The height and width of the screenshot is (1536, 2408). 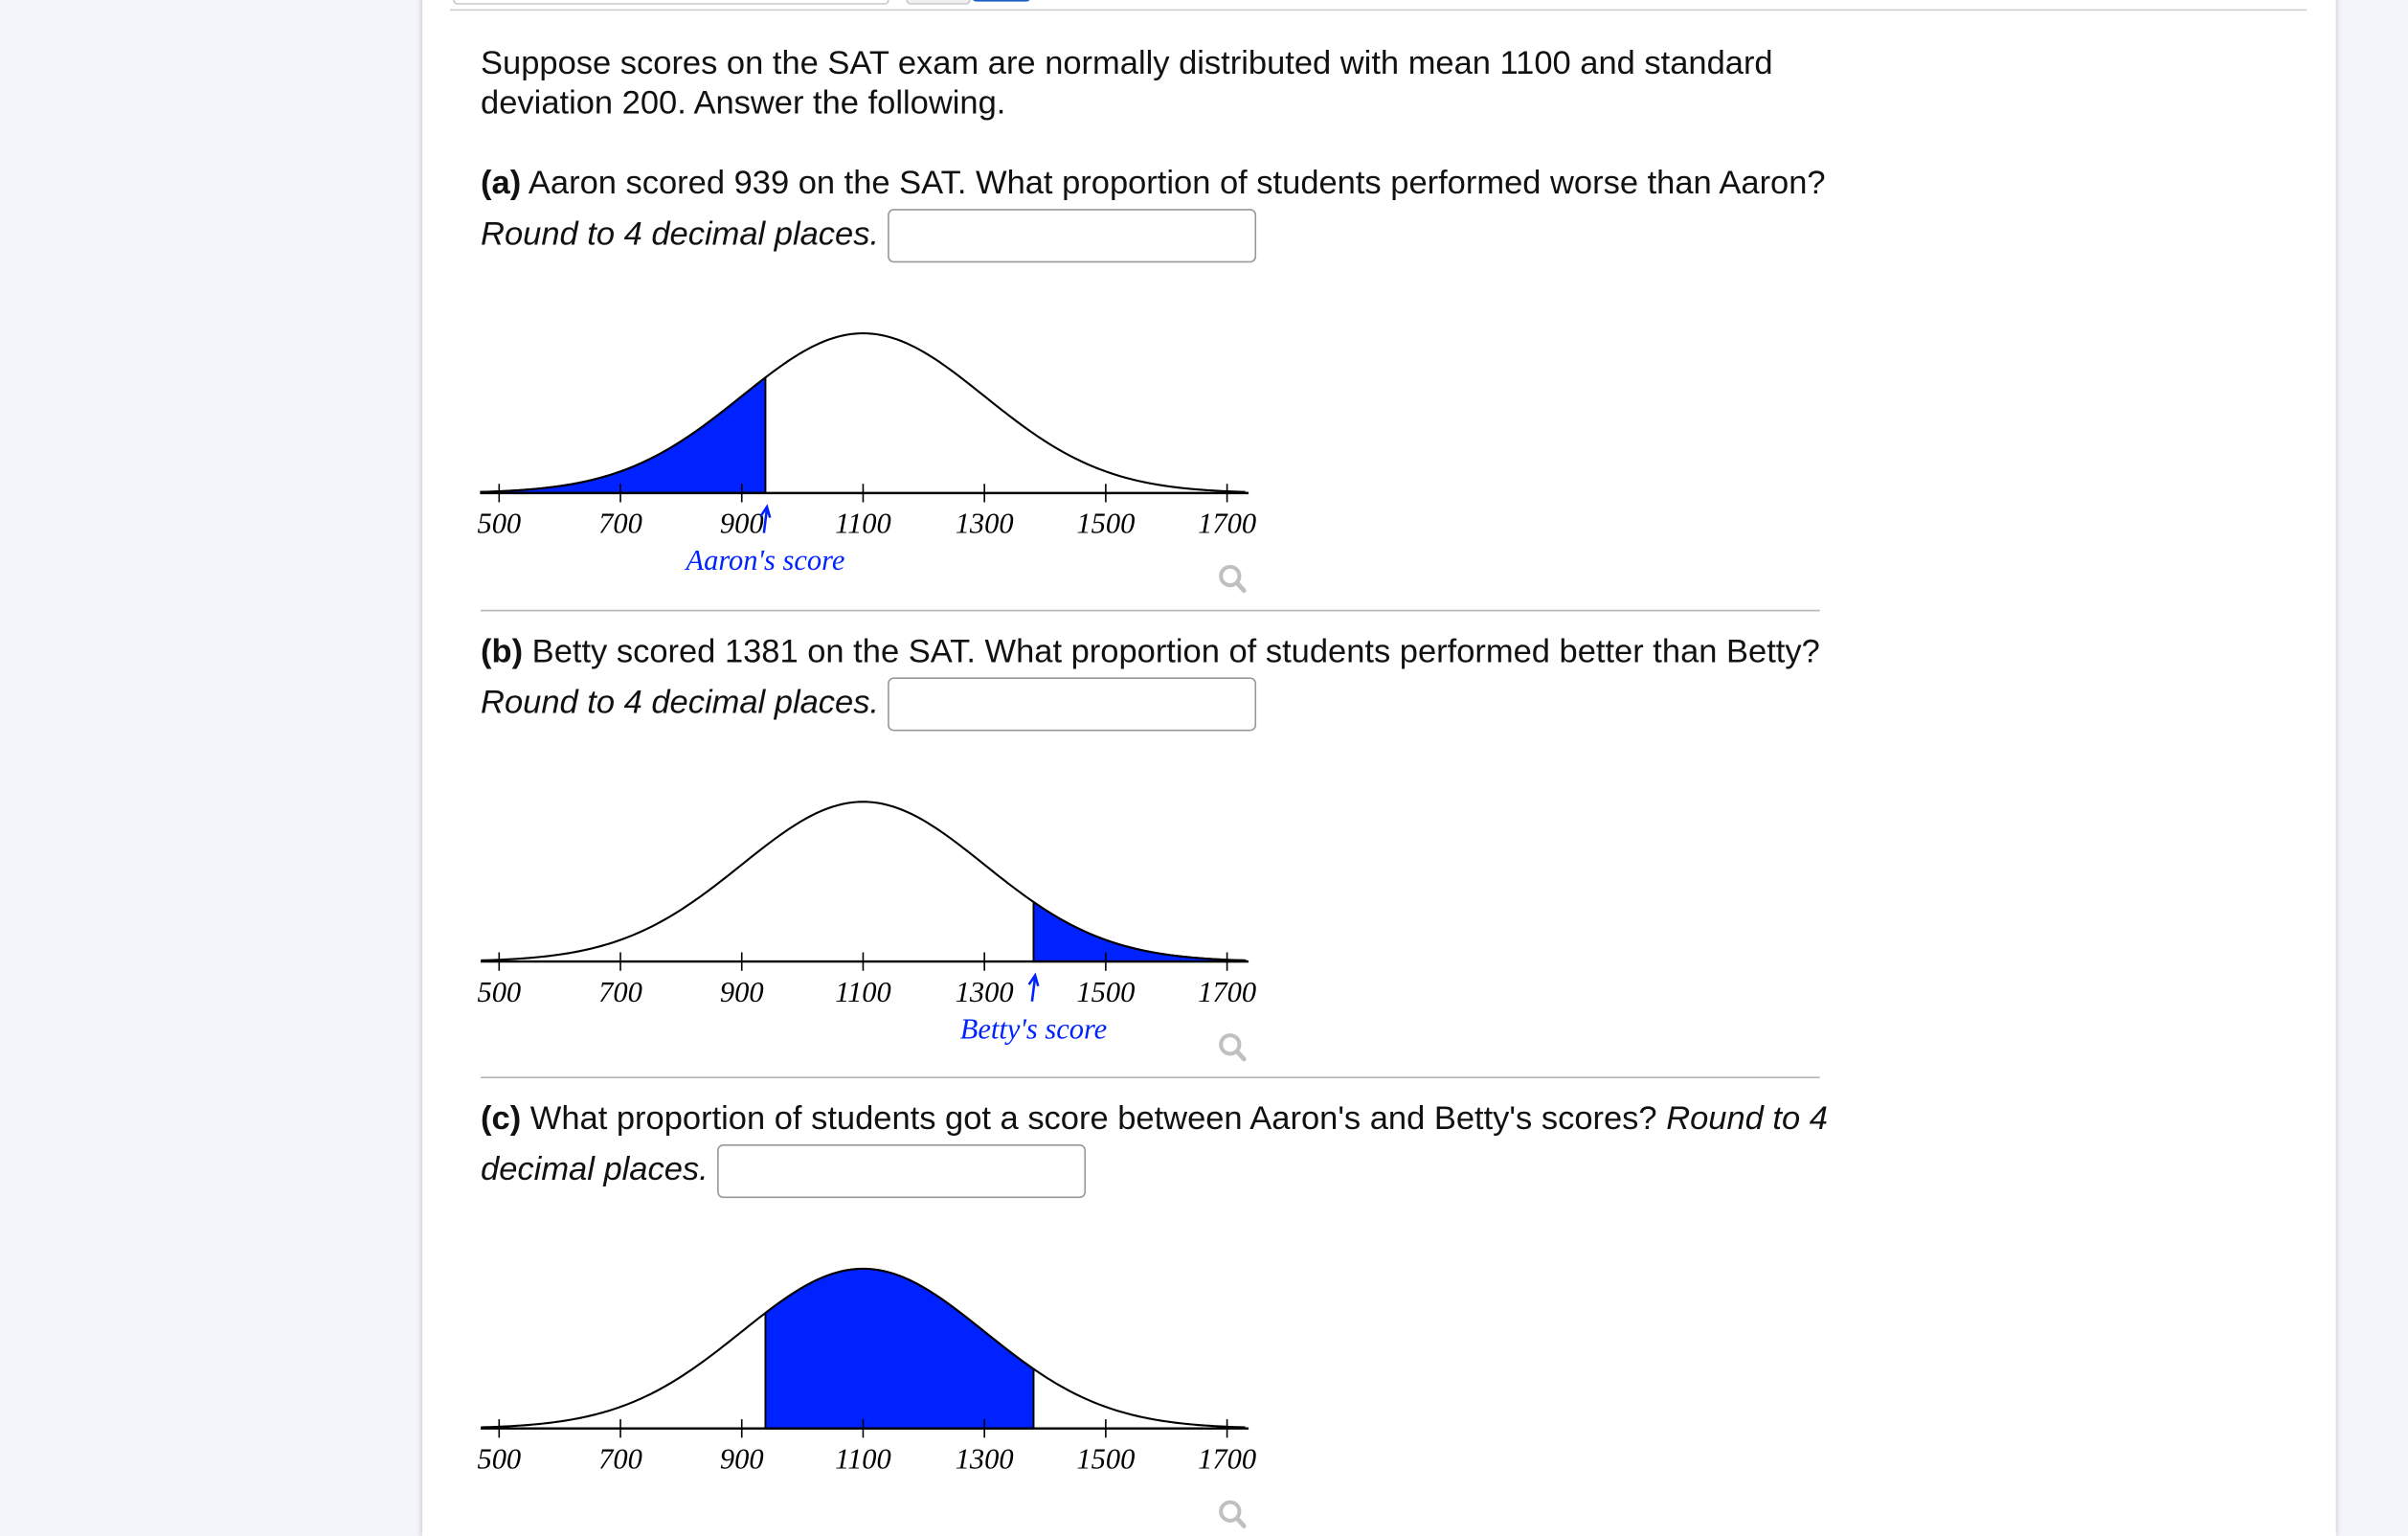 I want to click on top-button-secondary, so click(x=939, y=2).